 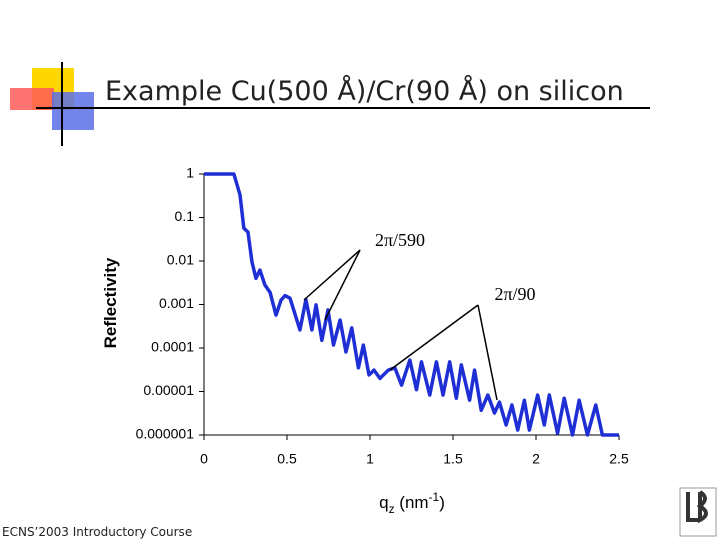 I want to click on x-tick-label: 2.5, so click(x=619, y=459).